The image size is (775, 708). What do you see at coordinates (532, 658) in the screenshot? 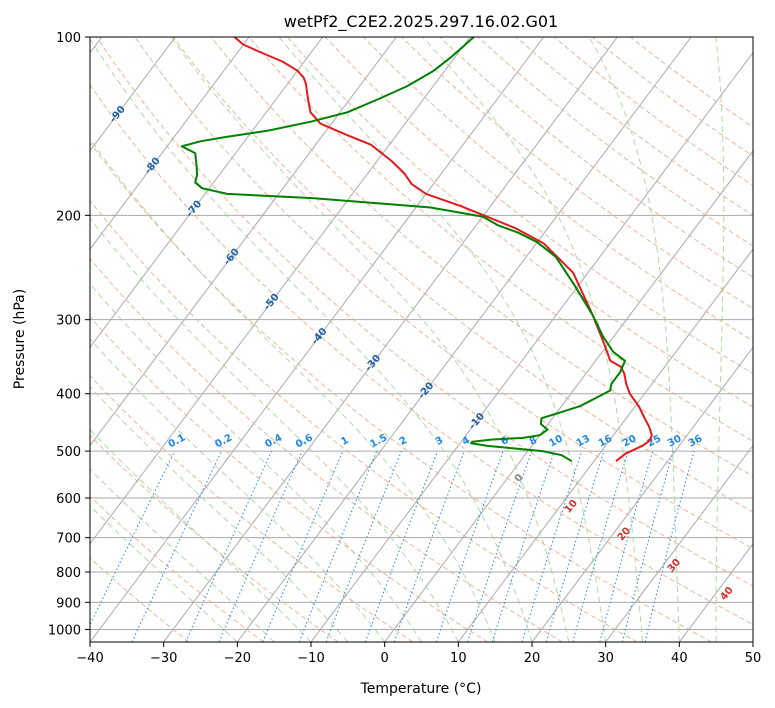
I see `x-tick-label: 20` at bounding box center [532, 658].